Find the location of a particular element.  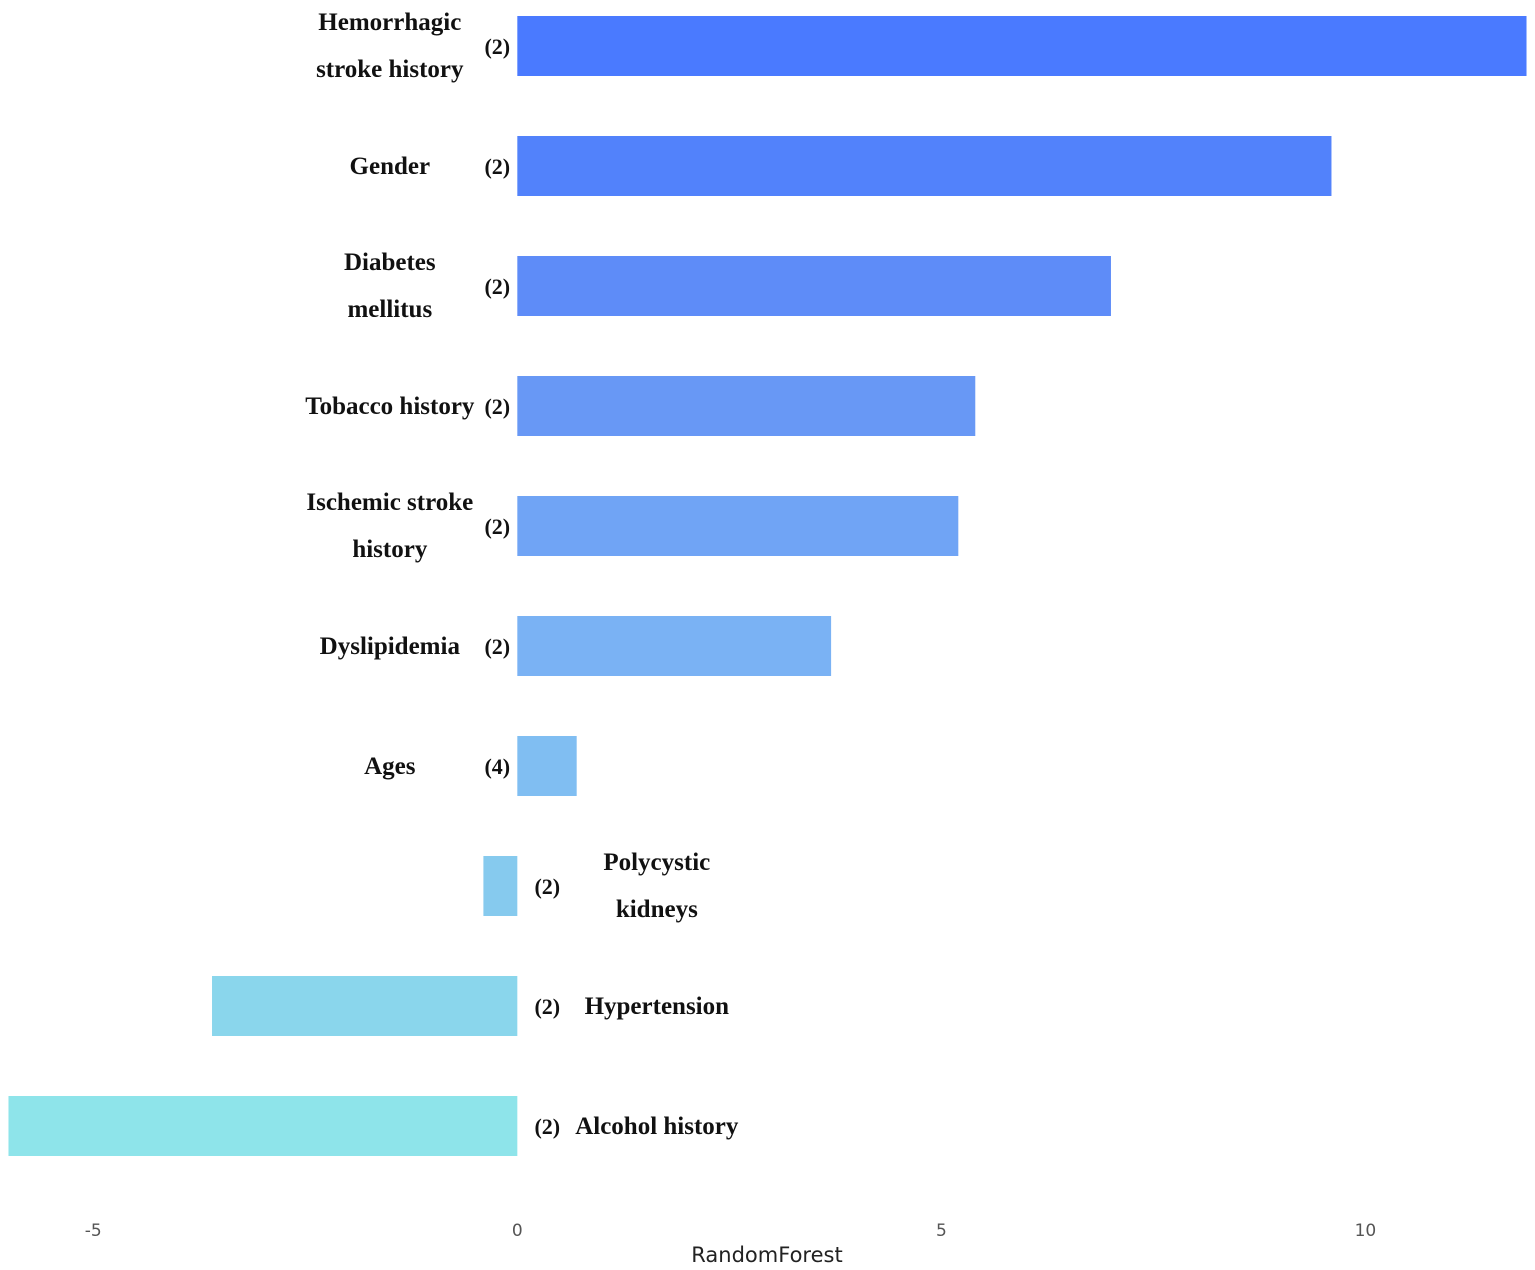

category-label: Ages is located at coordinates (390, 766).